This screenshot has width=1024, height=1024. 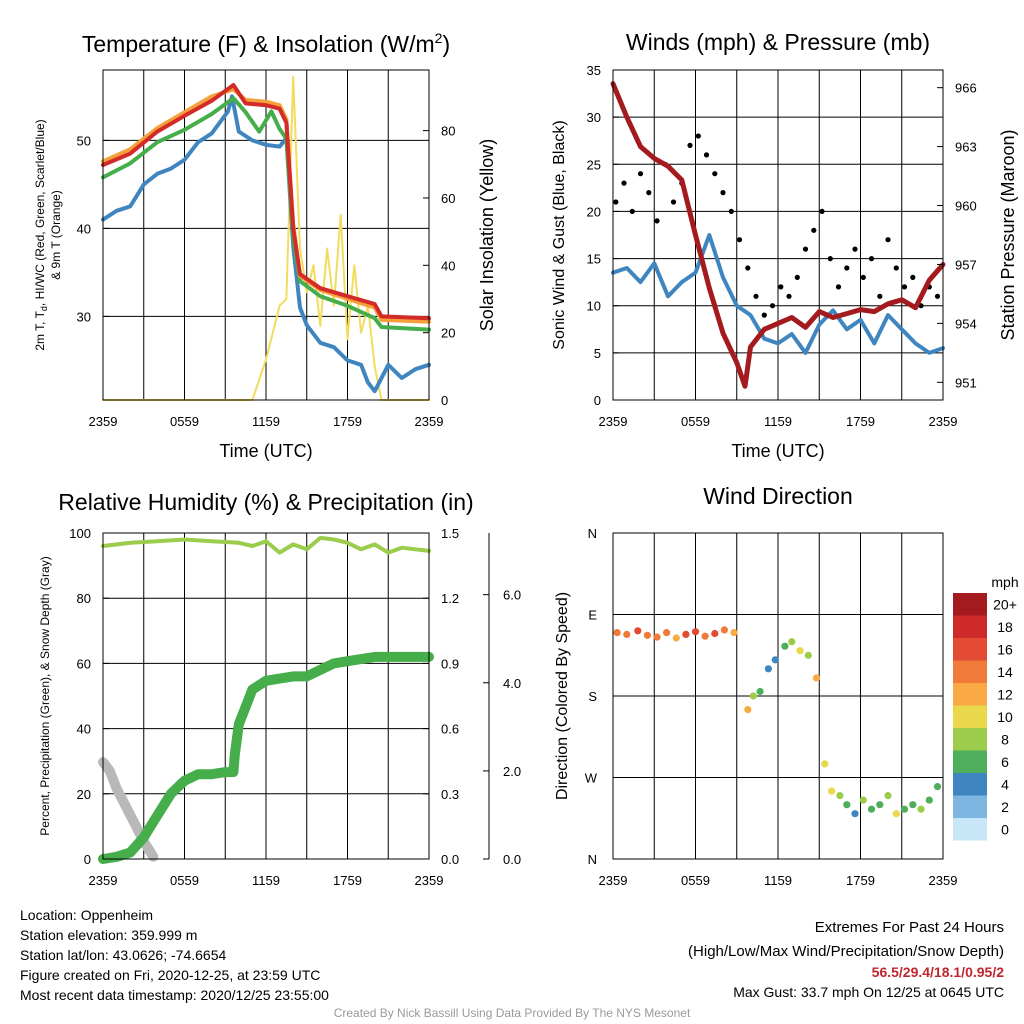 What do you see at coordinates (123, 955) in the screenshot?
I see `station-latlon: Station lat/lon: 43.0626; -74.6654` at bounding box center [123, 955].